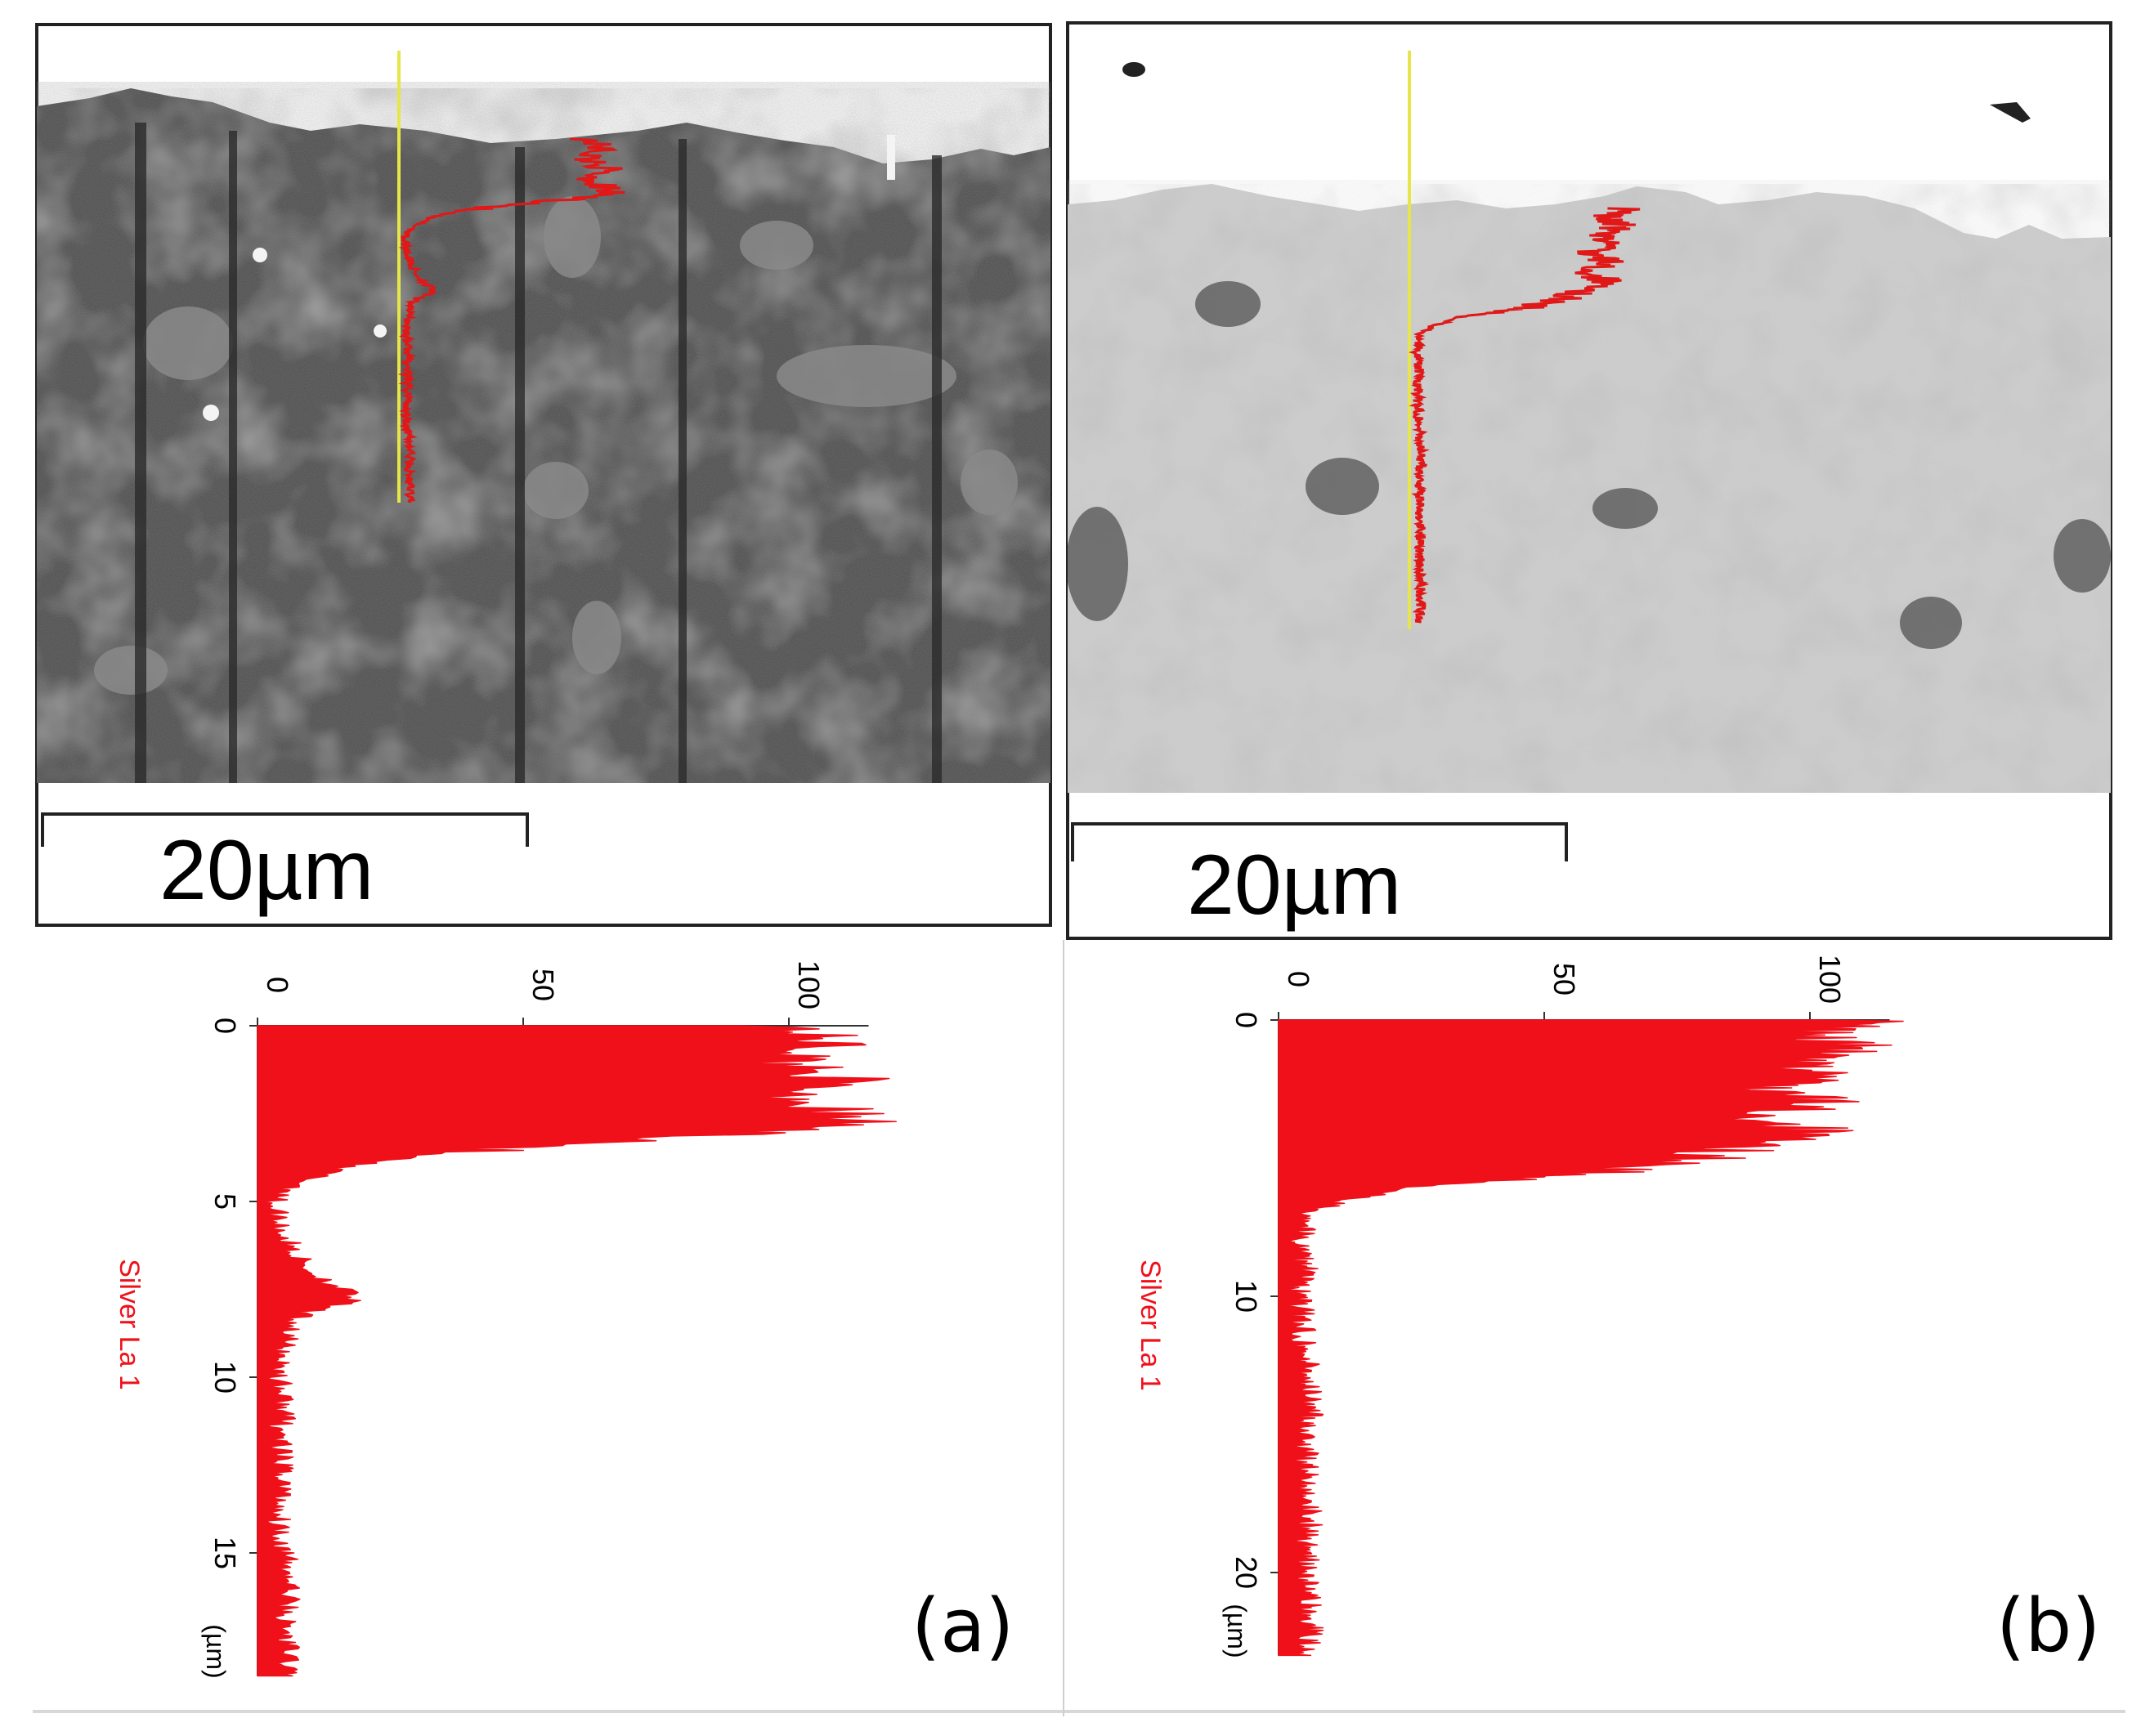  Describe the element at coordinates (1246, 1020) in the screenshot. I see `depth-tick-label-b: 0` at that location.